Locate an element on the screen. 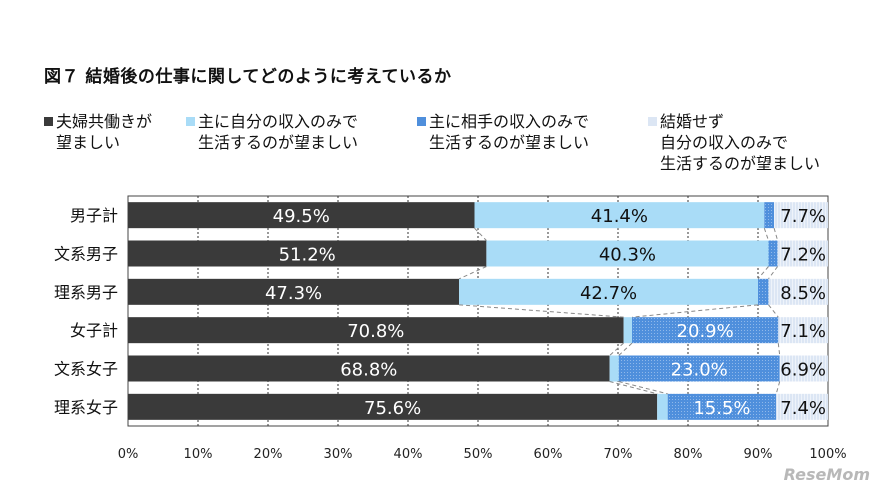 This screenshot has width=880, height=490. data-label: 70.8% is located at coordinates (375, 331).